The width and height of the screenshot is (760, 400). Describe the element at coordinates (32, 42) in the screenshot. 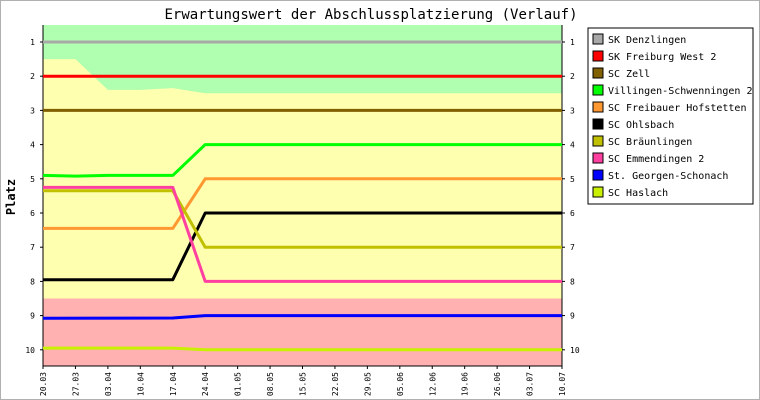

I see `y-tick-label-left: 1` at that location.